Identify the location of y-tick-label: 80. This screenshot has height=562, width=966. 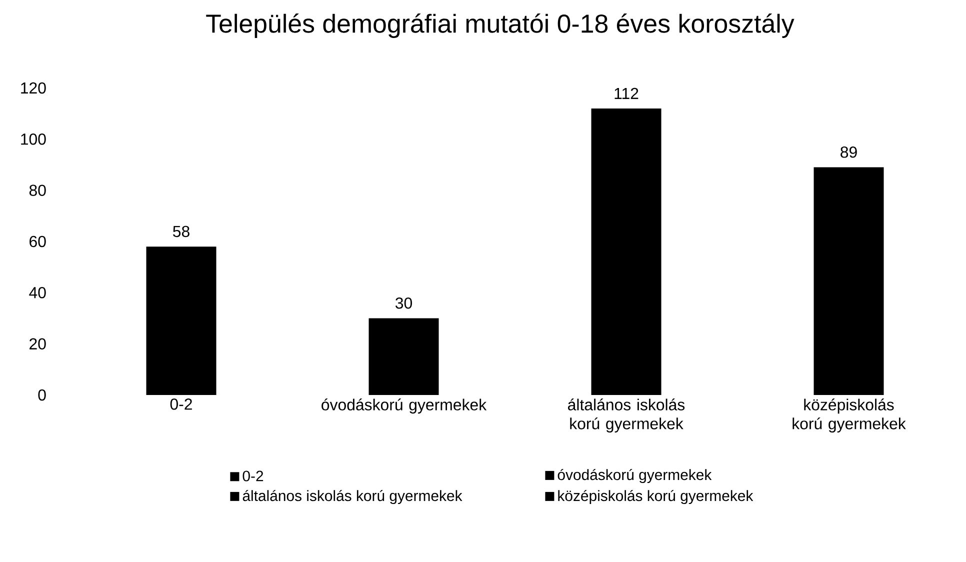
(37, 190).